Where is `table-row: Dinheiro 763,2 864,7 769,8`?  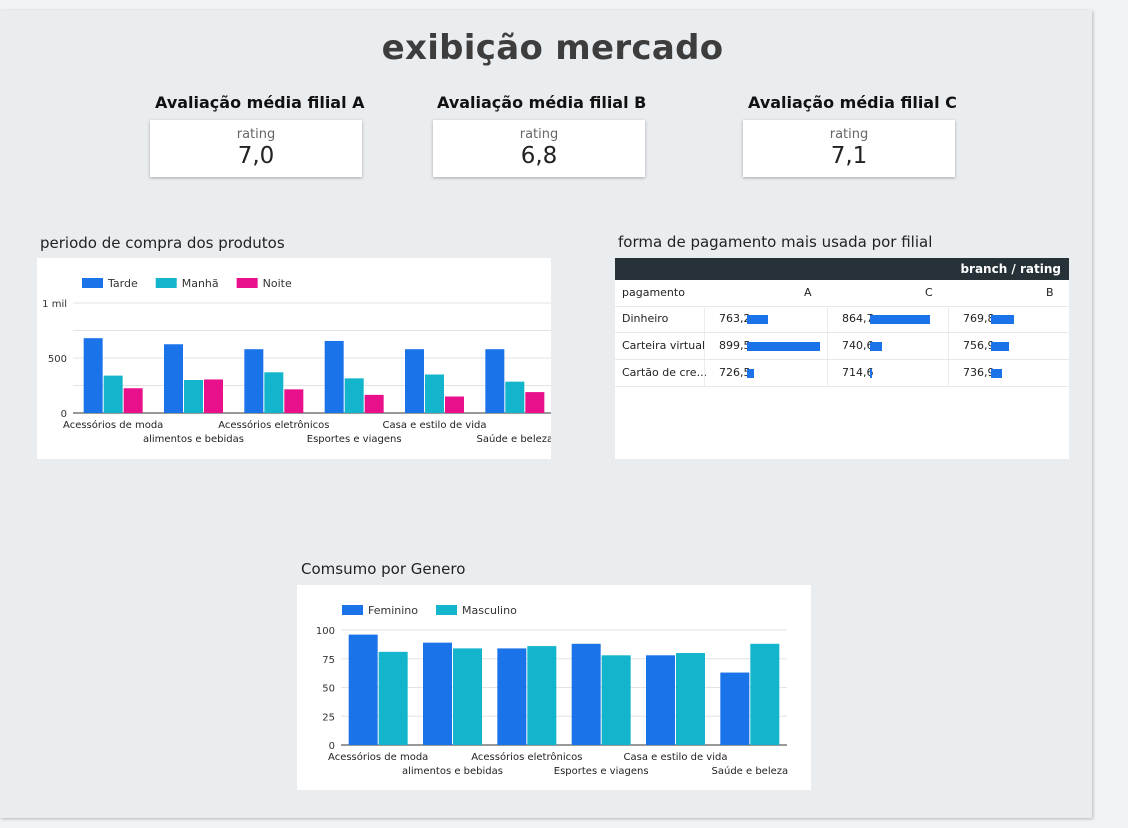 table-row: Dinheiro 763,2 864,7 769,8 is located at coordinates (842, 319).